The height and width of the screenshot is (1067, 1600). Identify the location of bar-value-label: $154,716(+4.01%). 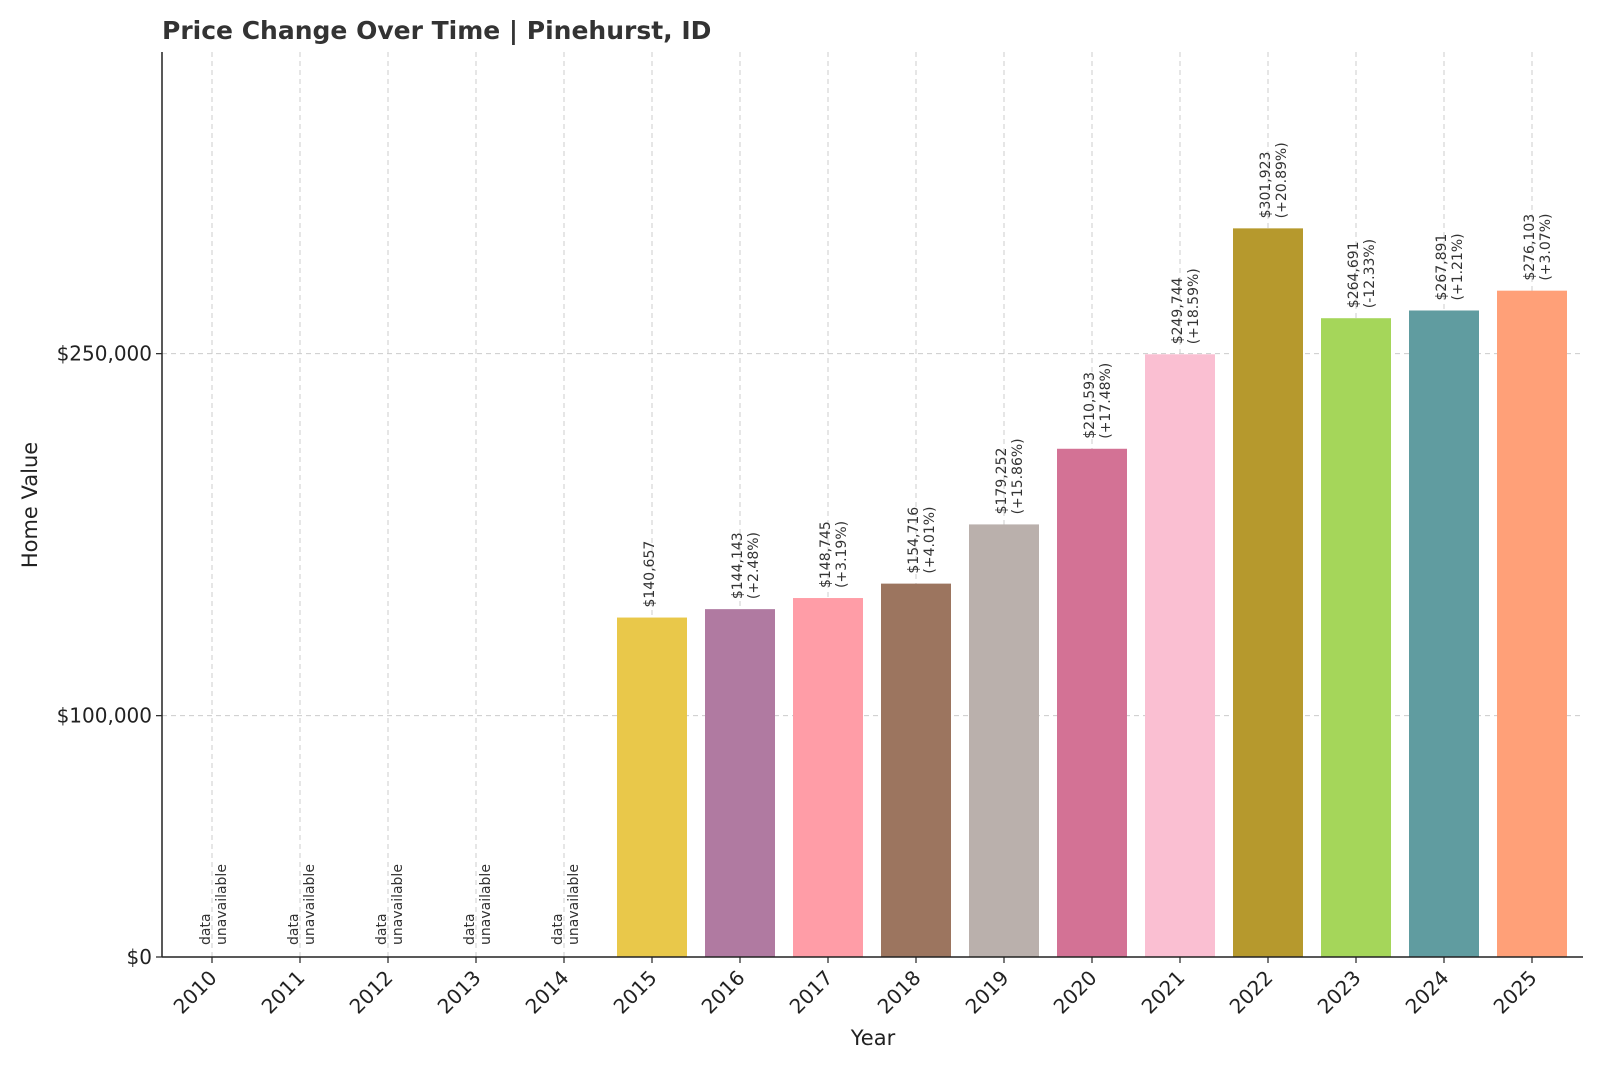
(922, 539).